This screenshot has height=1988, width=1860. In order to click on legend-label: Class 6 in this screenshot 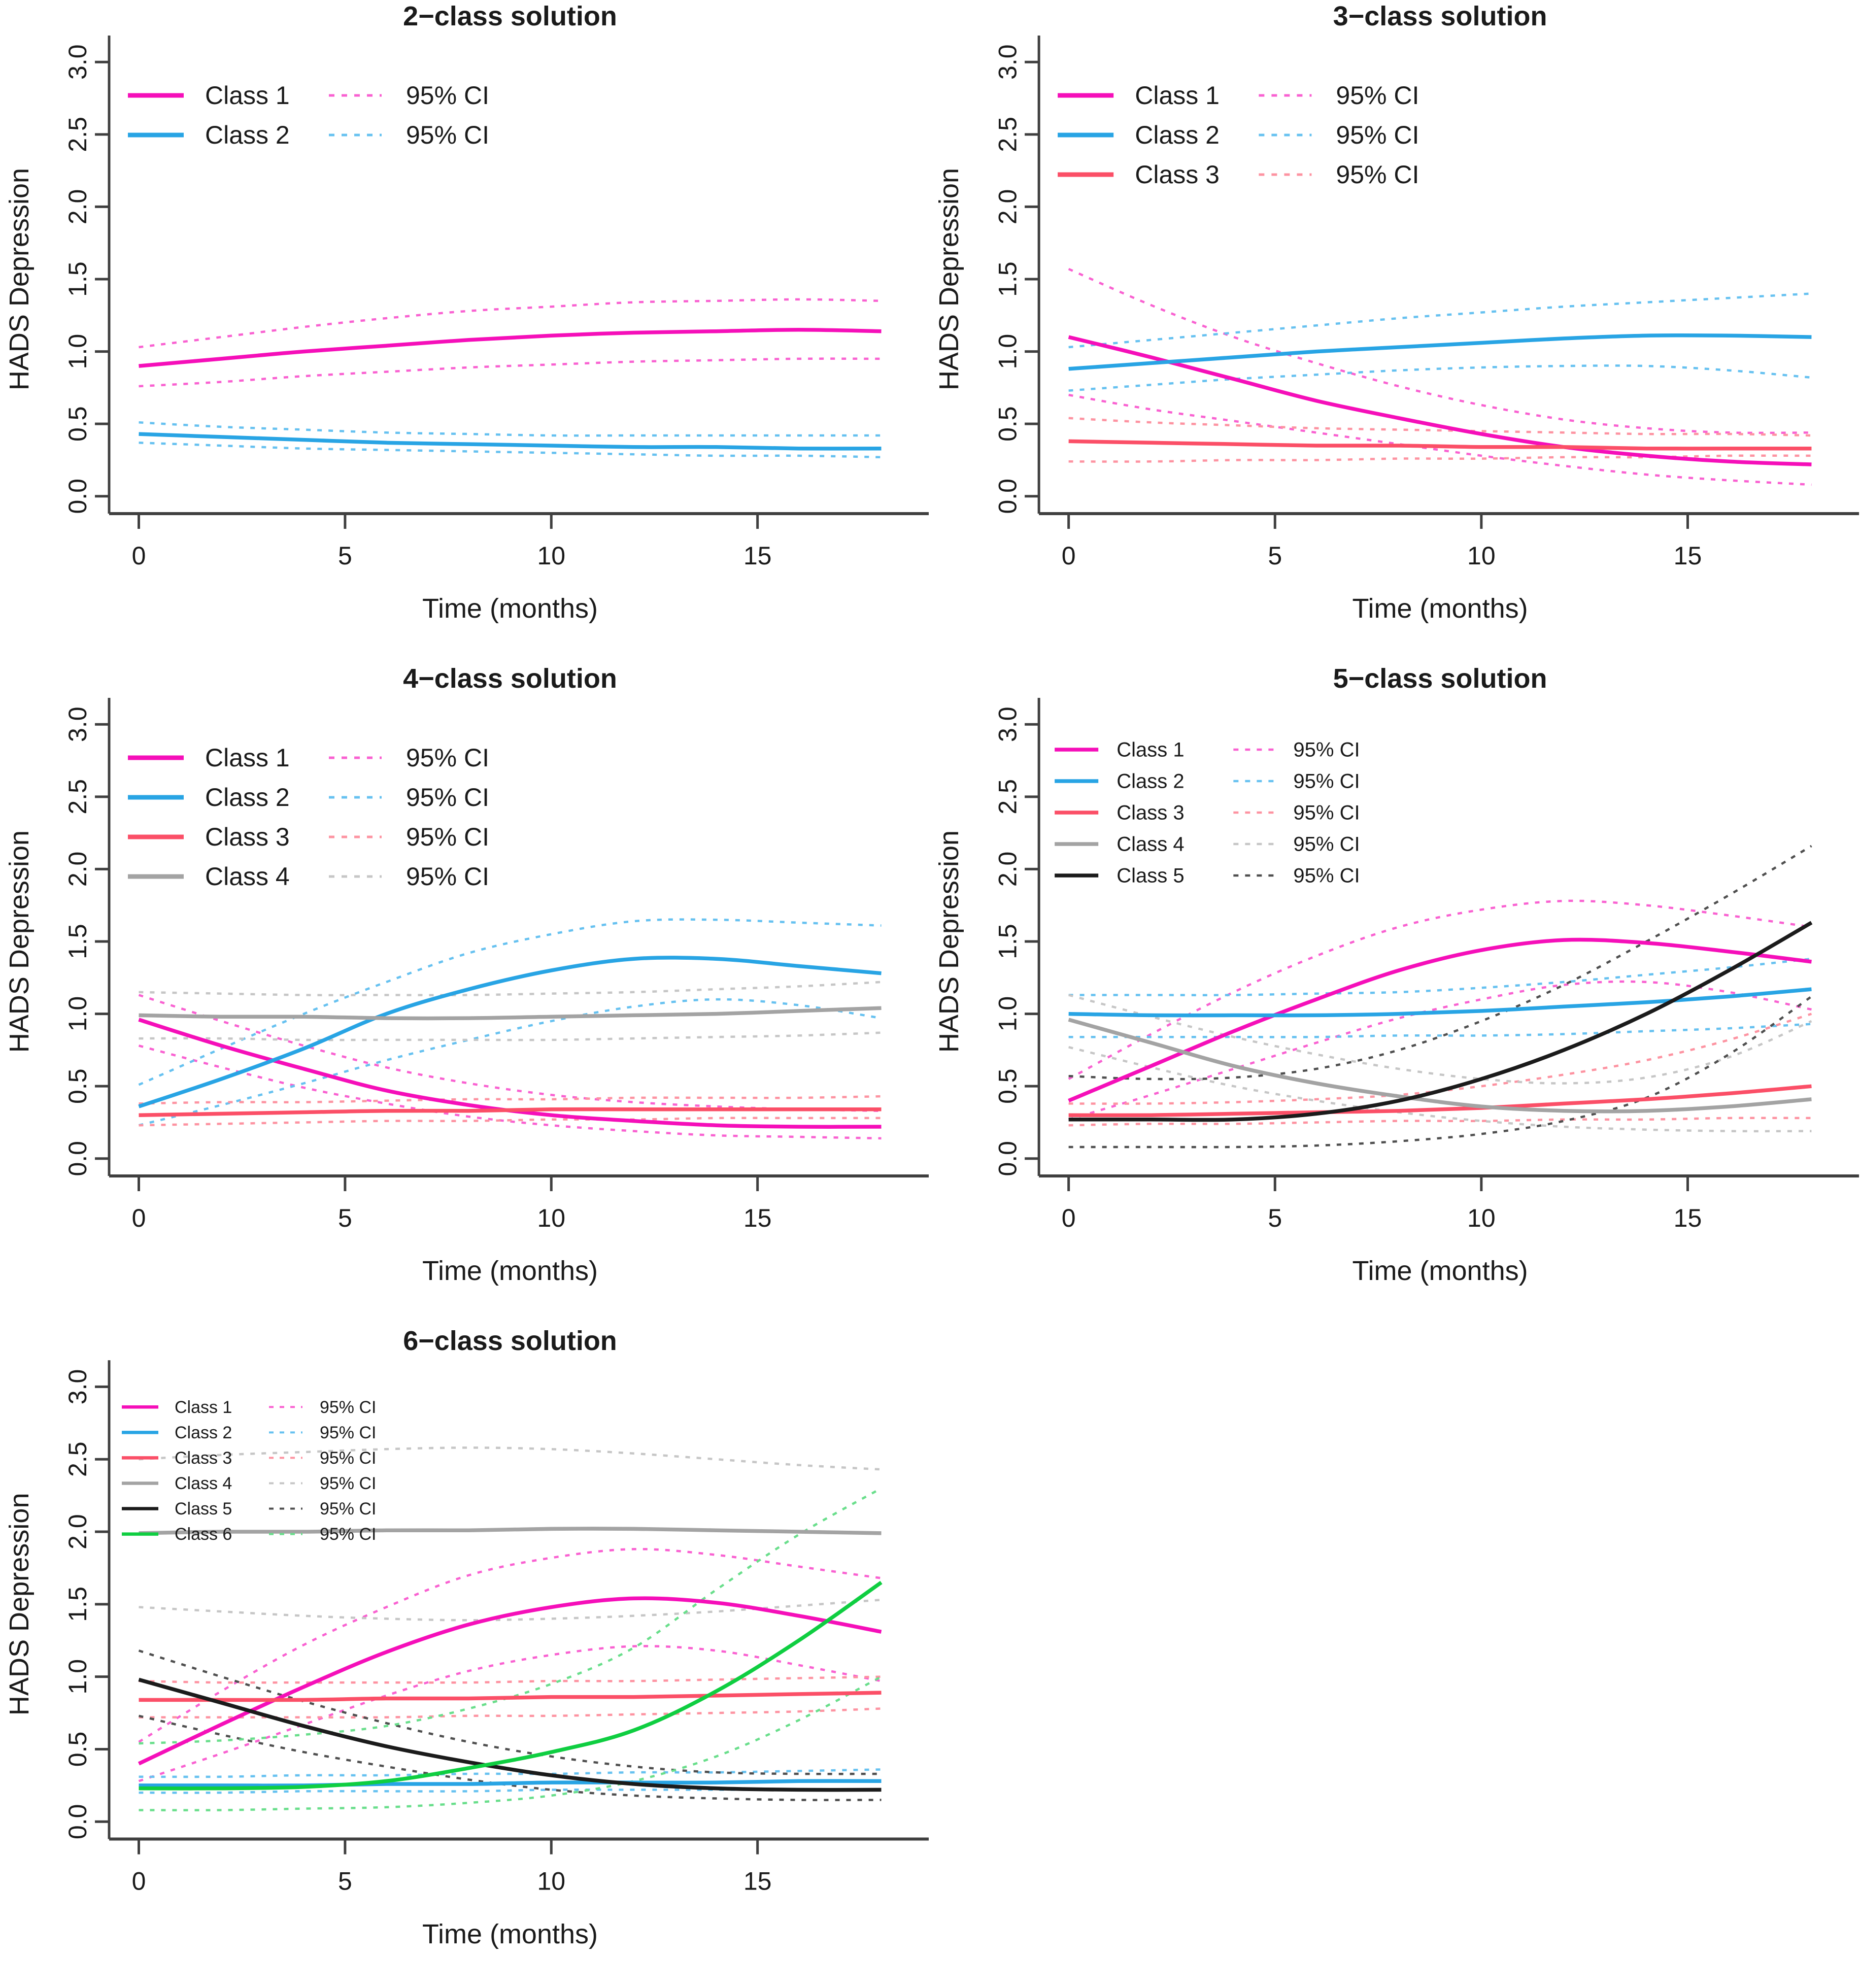, I will do `click(203, 1534)`.